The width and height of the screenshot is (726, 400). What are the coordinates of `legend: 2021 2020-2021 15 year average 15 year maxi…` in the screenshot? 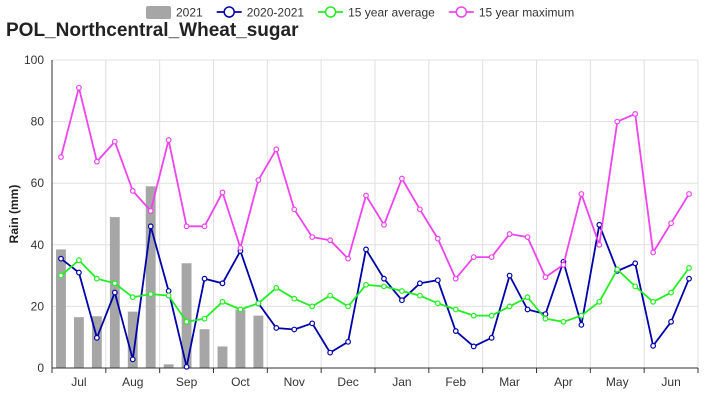 It's located at (360, 13).